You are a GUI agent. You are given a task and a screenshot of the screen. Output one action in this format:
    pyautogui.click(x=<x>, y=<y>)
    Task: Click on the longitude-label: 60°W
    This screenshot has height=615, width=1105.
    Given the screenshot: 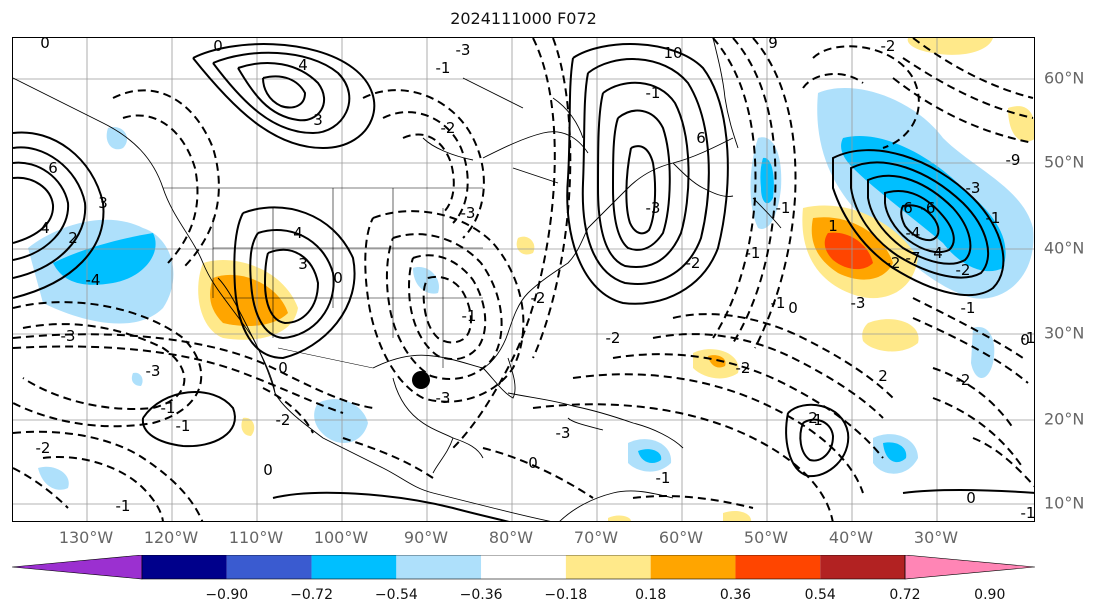 What is the action you would take?
    pyautogui.click(x=681, y=537)
    